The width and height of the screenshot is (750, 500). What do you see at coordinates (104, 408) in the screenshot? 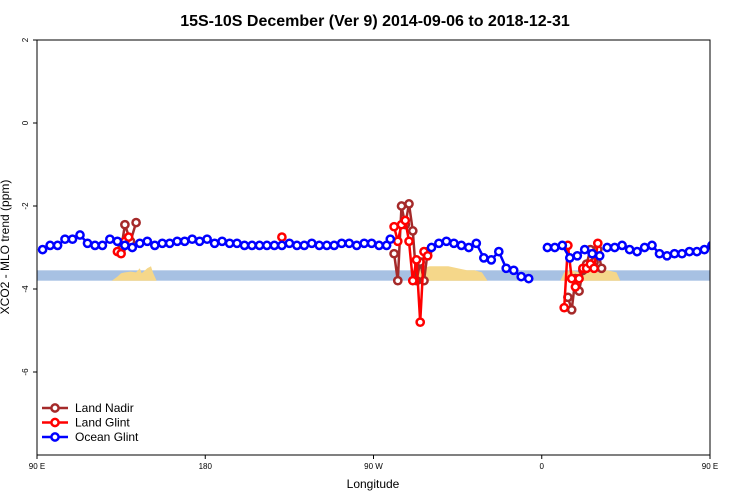
I see `legend-label-land-nadir: Land Nadir` at bounding box center [104, 408].